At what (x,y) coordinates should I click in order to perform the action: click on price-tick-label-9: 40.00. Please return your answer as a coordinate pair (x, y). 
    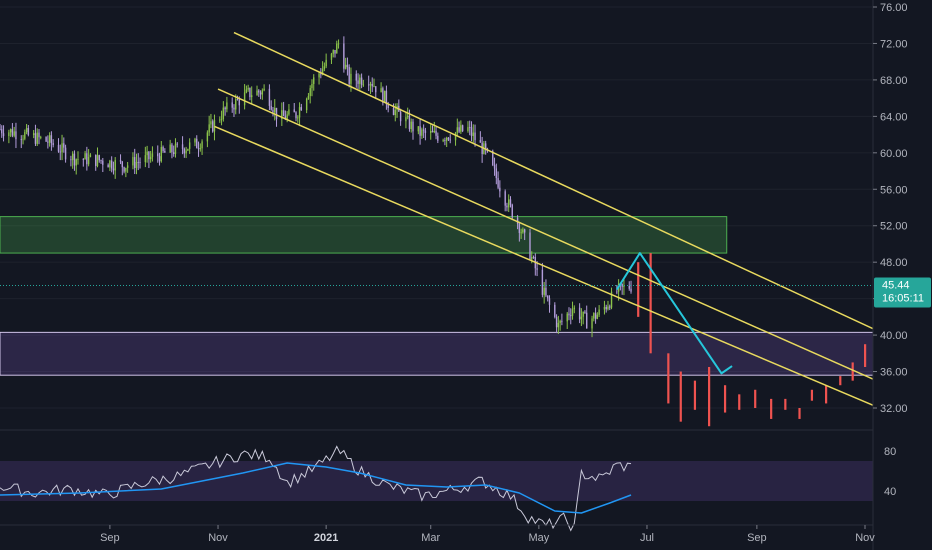
    Looking at the image, I should click on (894, 336).